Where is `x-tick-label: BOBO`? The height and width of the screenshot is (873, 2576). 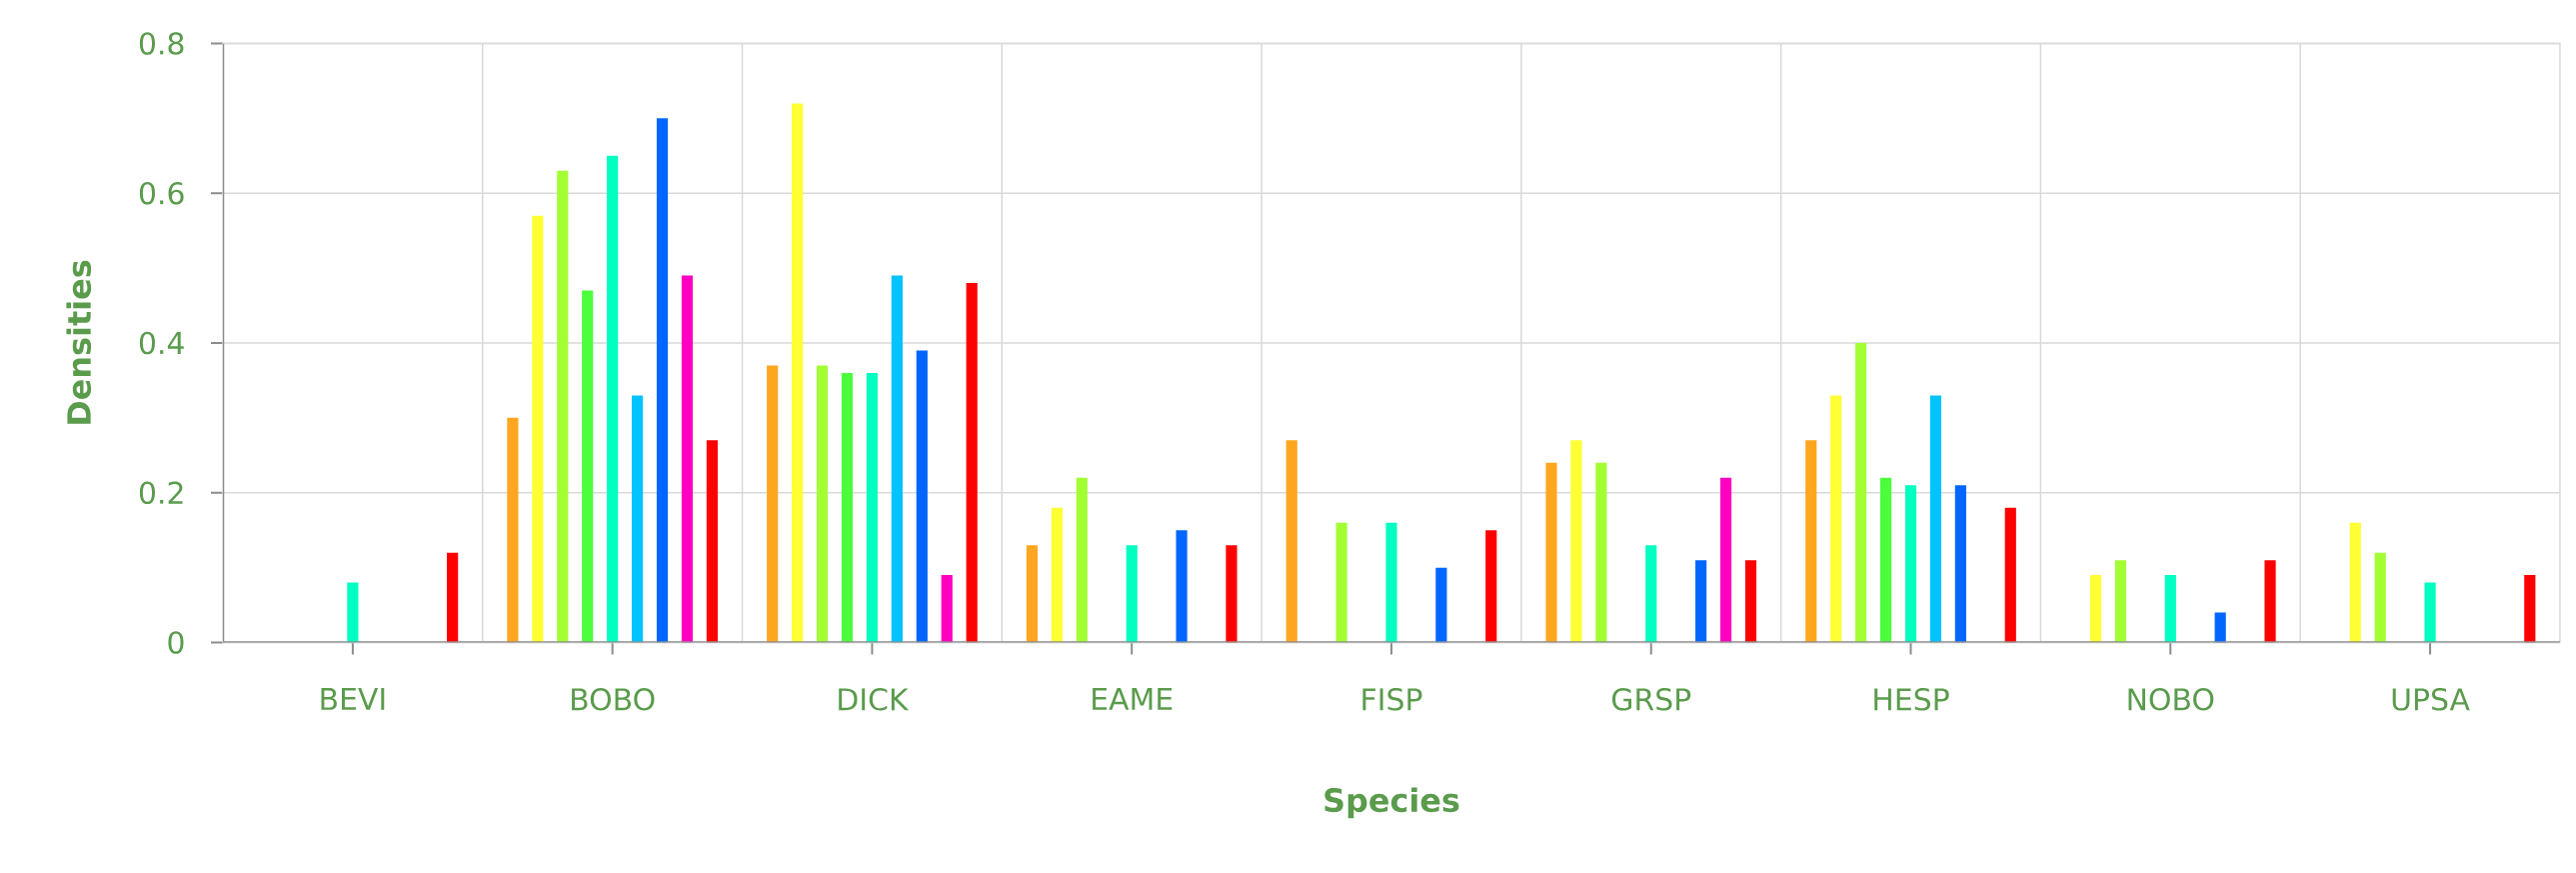 x-tick-label: BOBO is located at coordinates (613, 699).